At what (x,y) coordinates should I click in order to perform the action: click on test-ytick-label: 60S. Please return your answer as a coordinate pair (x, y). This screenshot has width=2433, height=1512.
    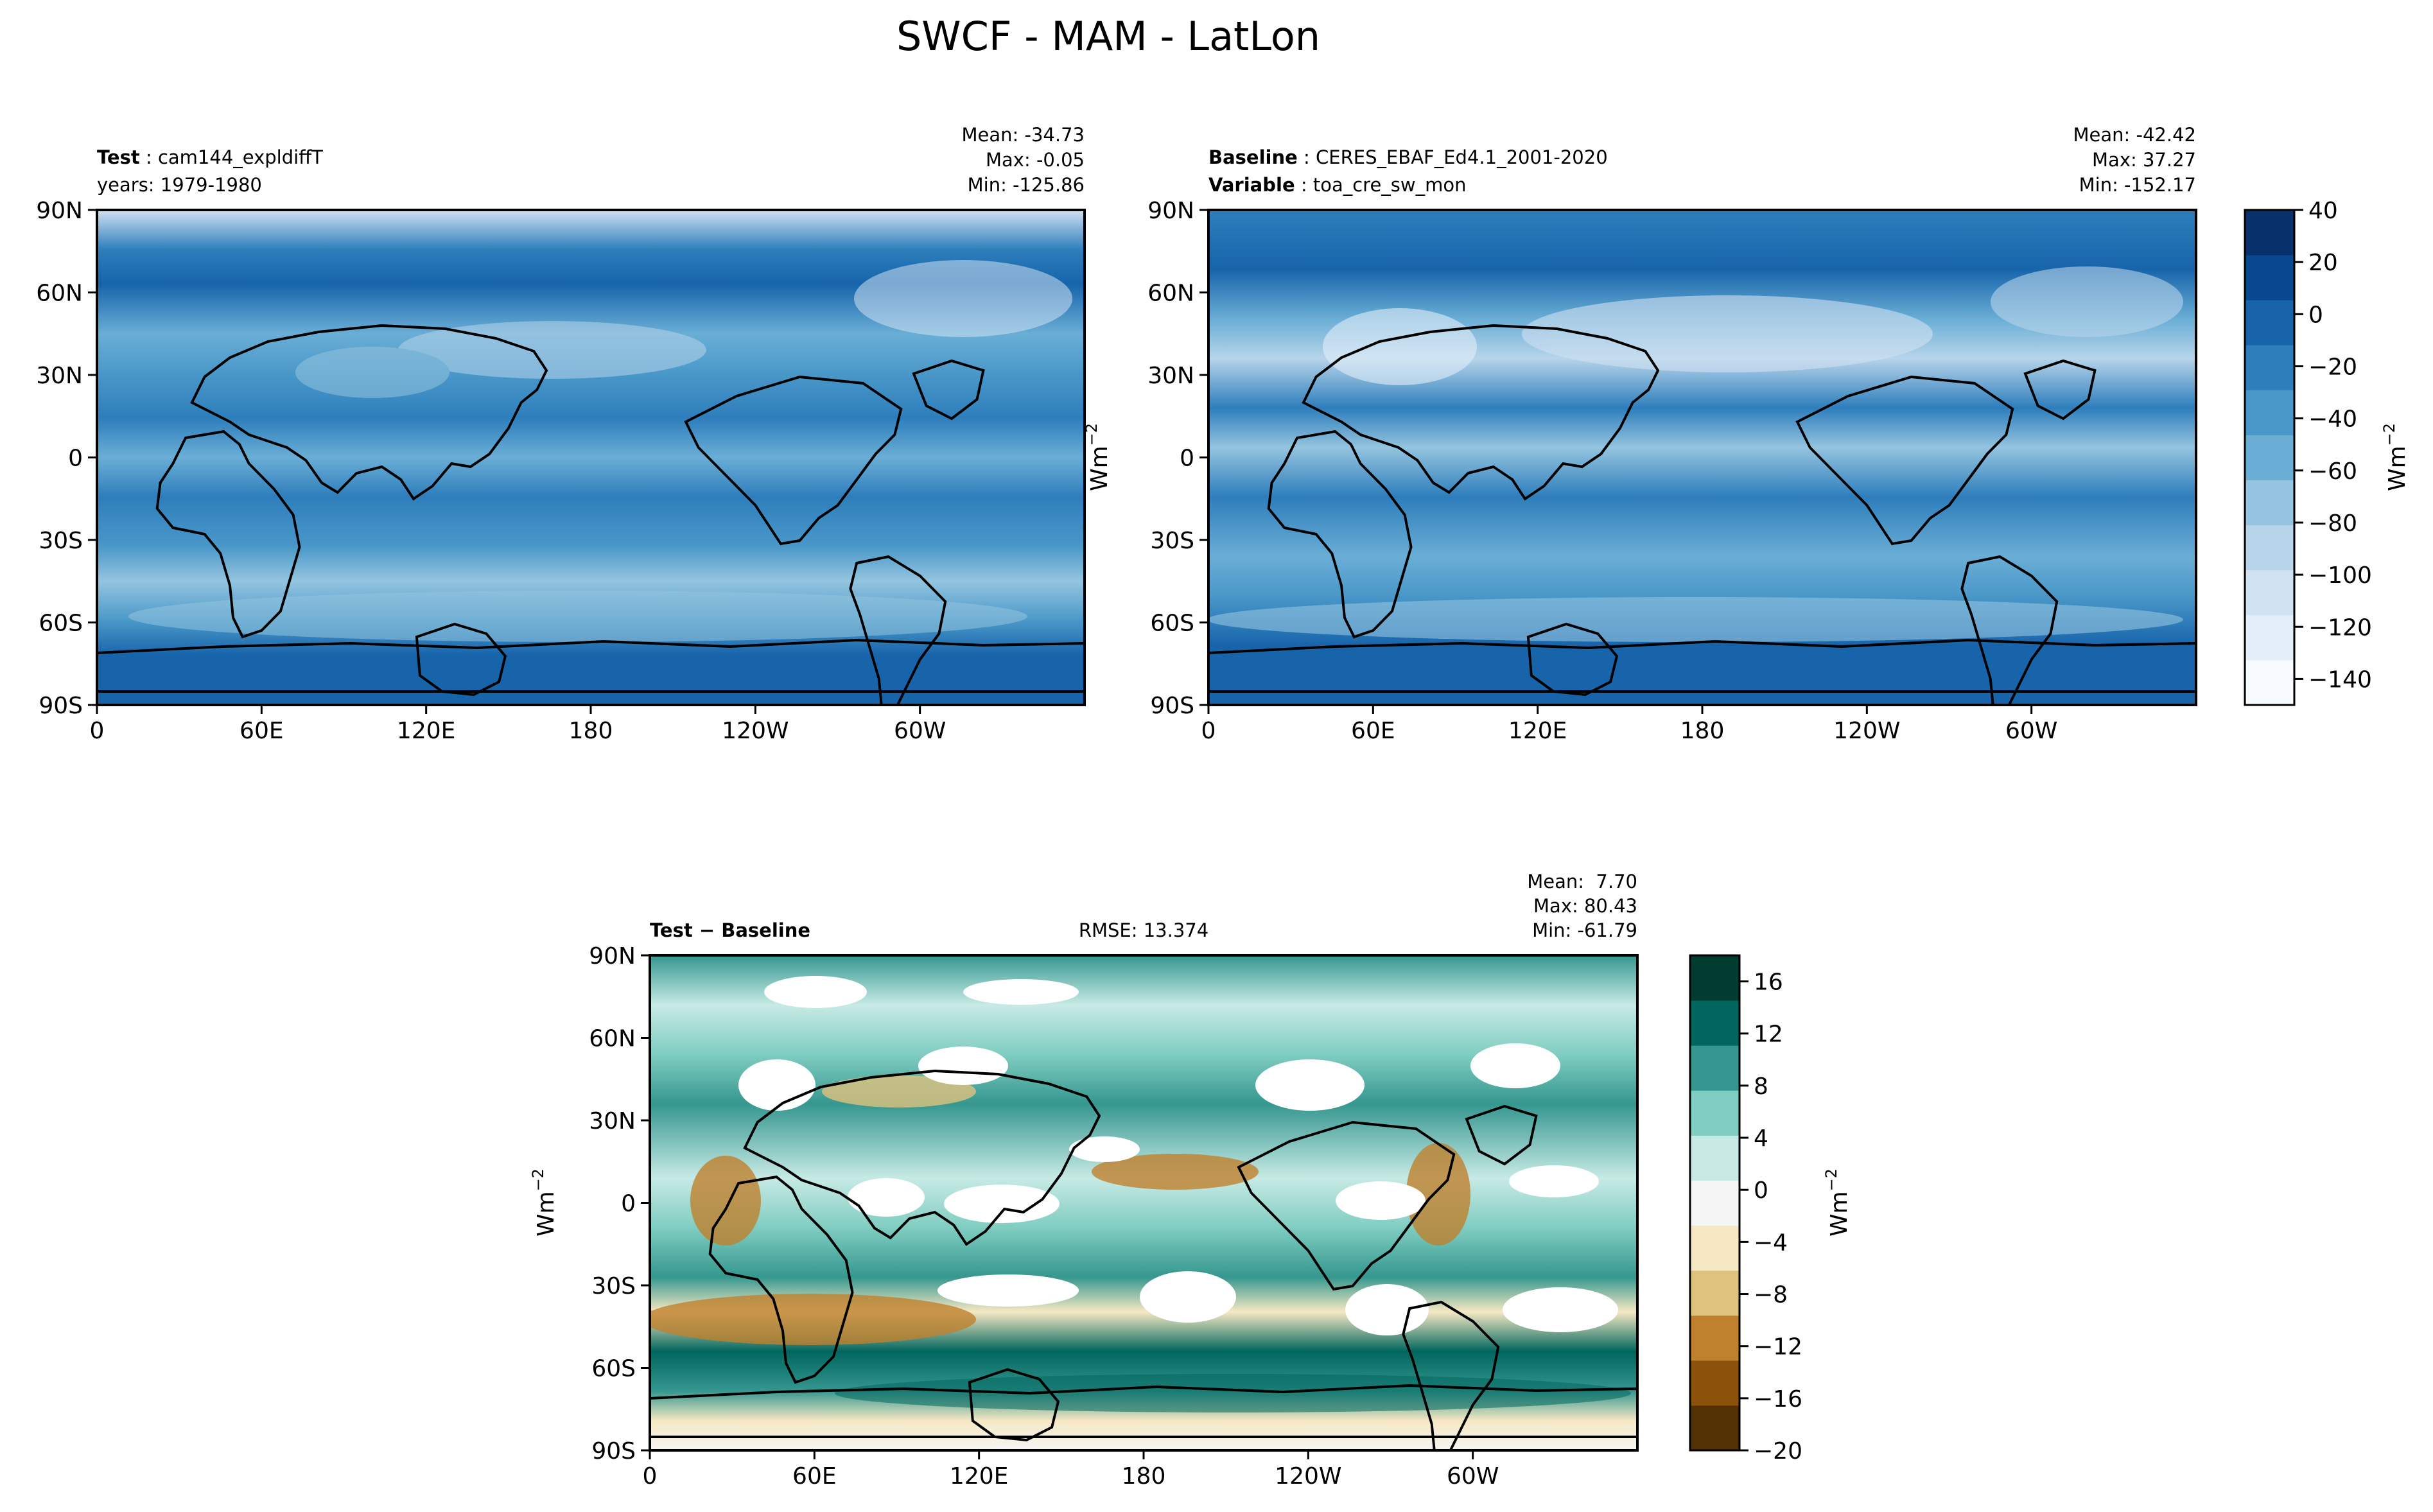
    Looking at the image, I should click on (61, 624).